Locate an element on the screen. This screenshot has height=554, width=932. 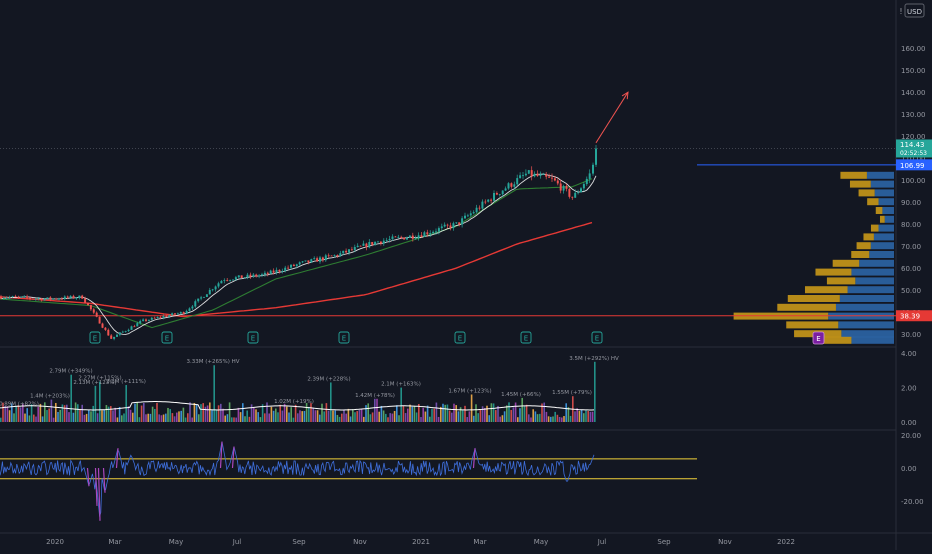
projection-arrow is located at coordinates (612, 117).